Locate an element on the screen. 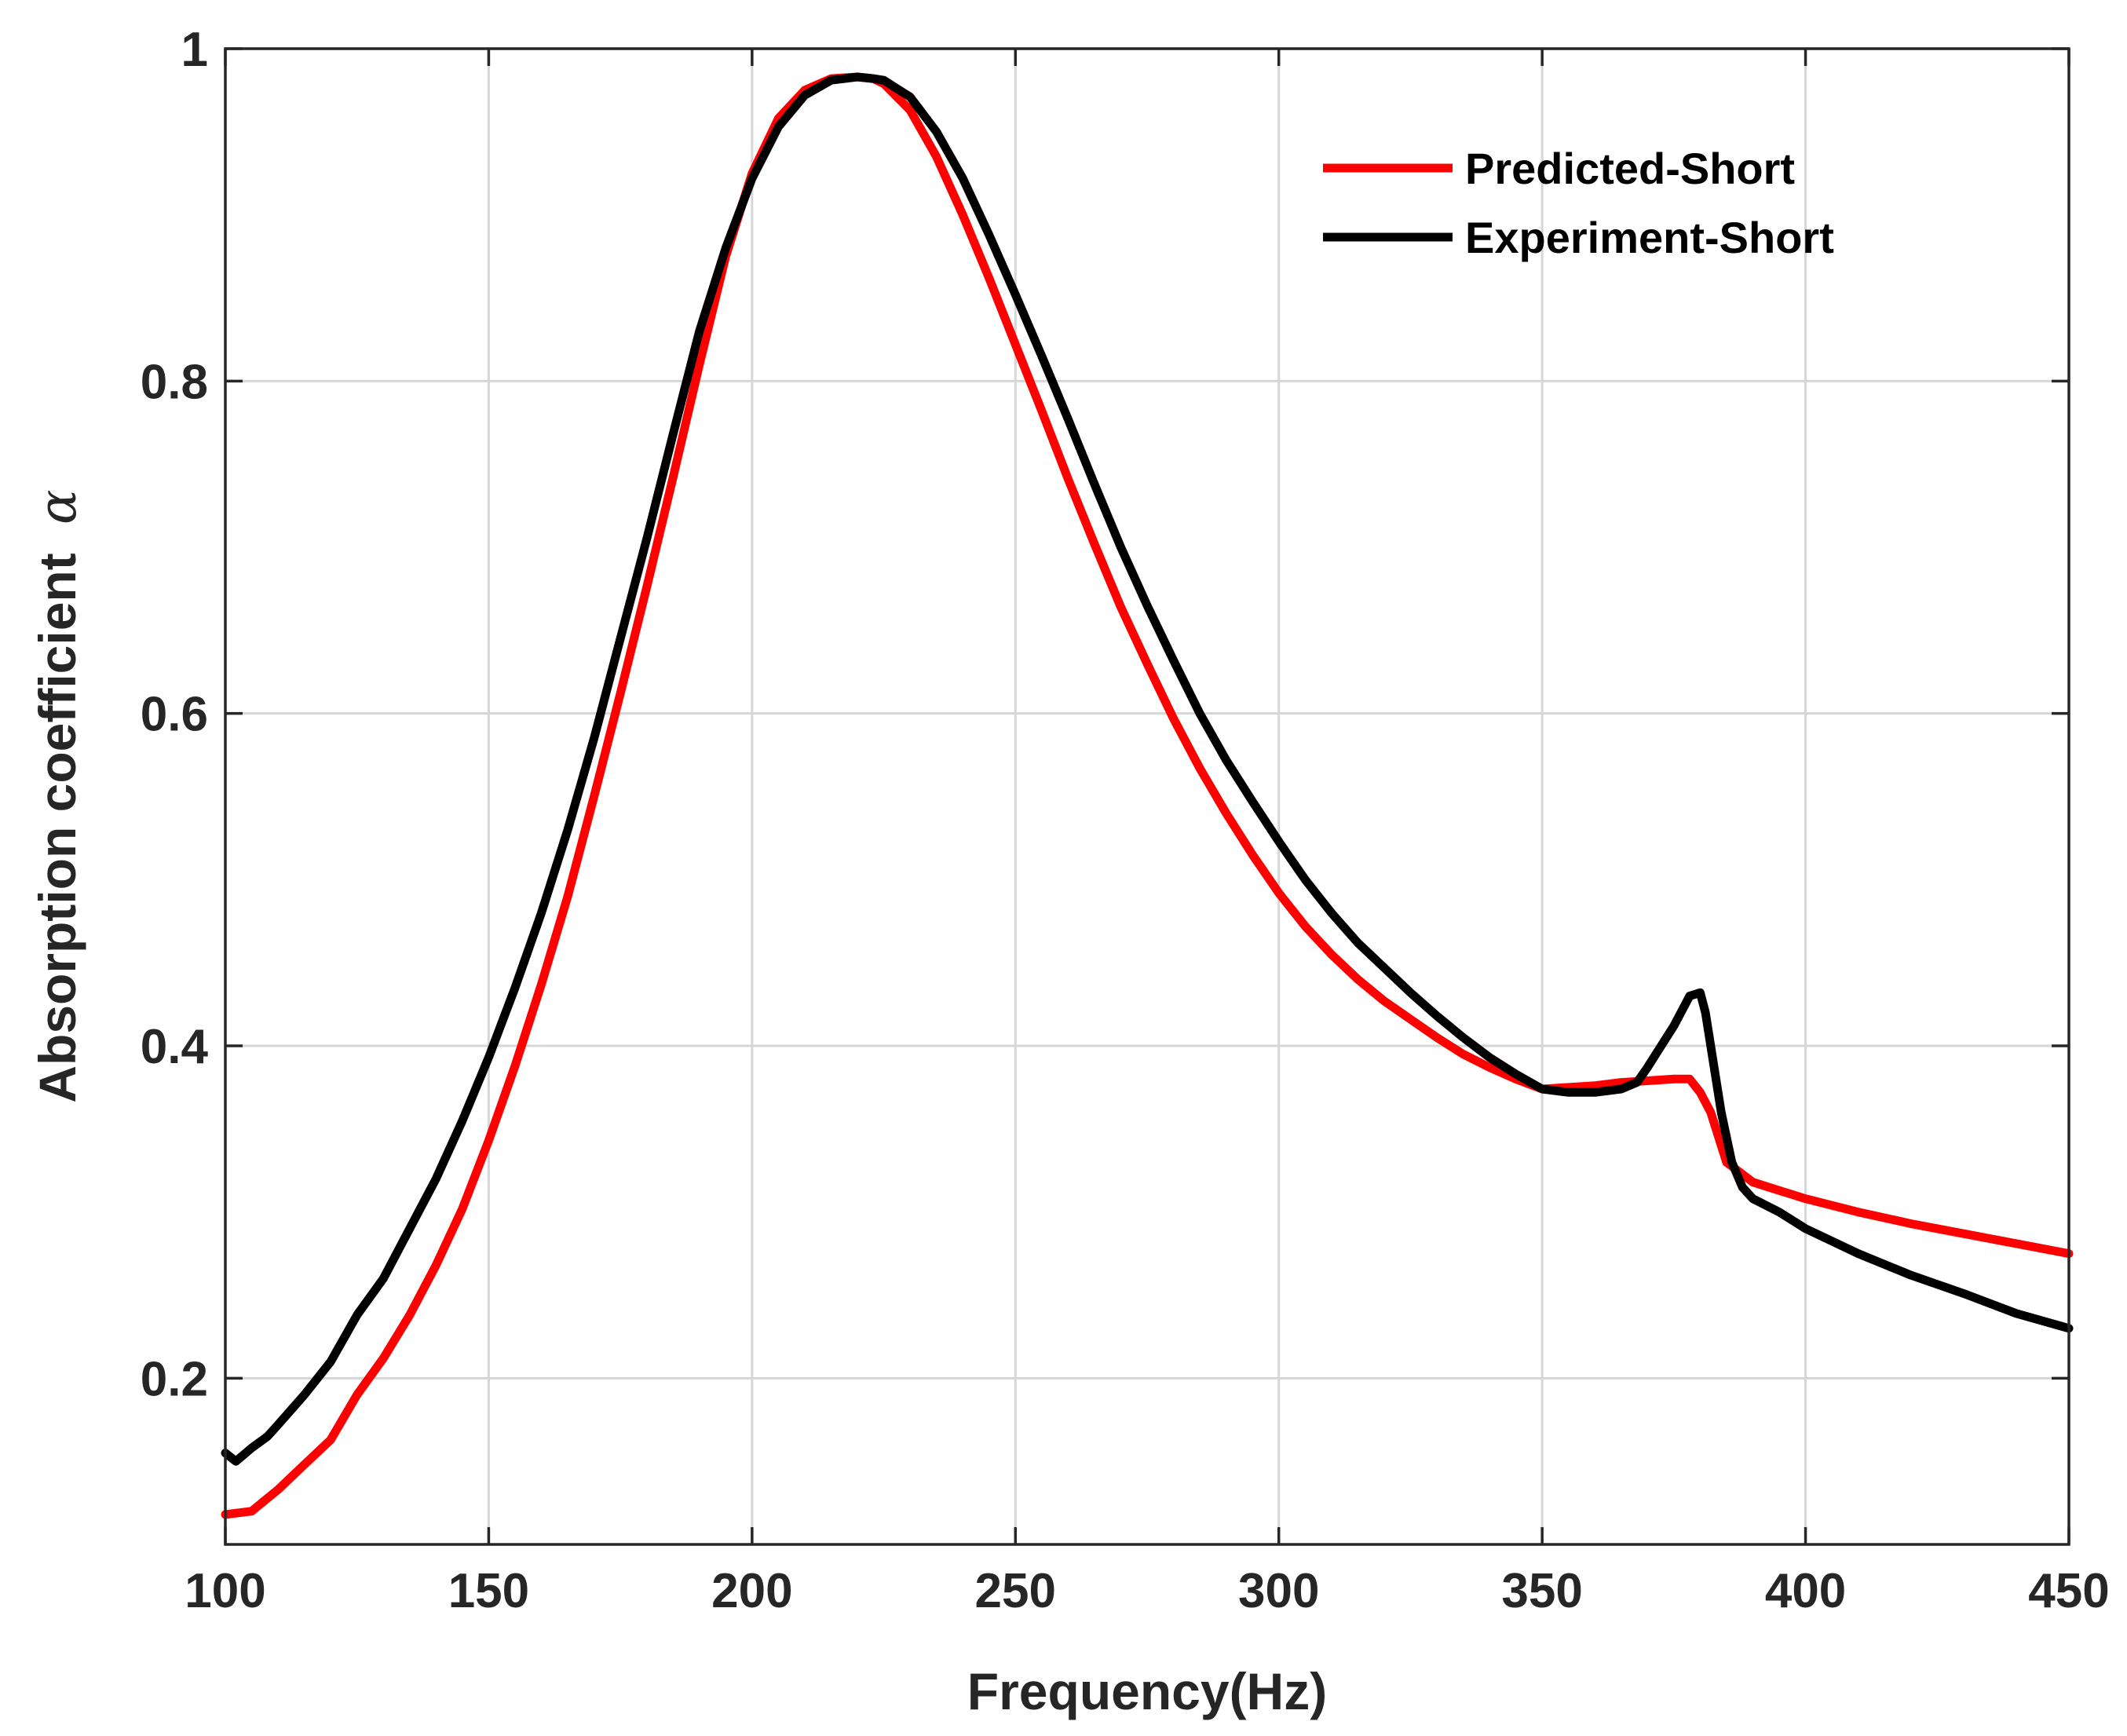  x-axis-label: Frequency(Hz) is located at coordinates (1147, 1691).